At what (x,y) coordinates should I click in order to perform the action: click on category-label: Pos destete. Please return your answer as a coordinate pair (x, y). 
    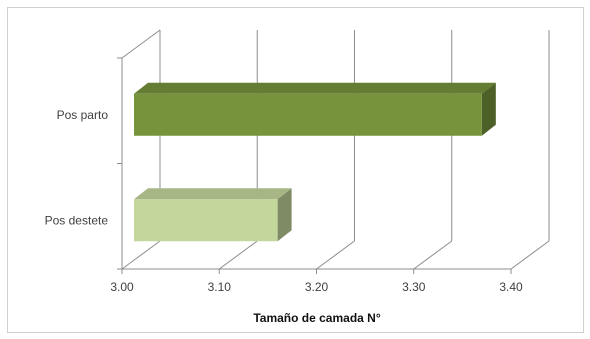
    Looking at the image, I should click on (77, 220).